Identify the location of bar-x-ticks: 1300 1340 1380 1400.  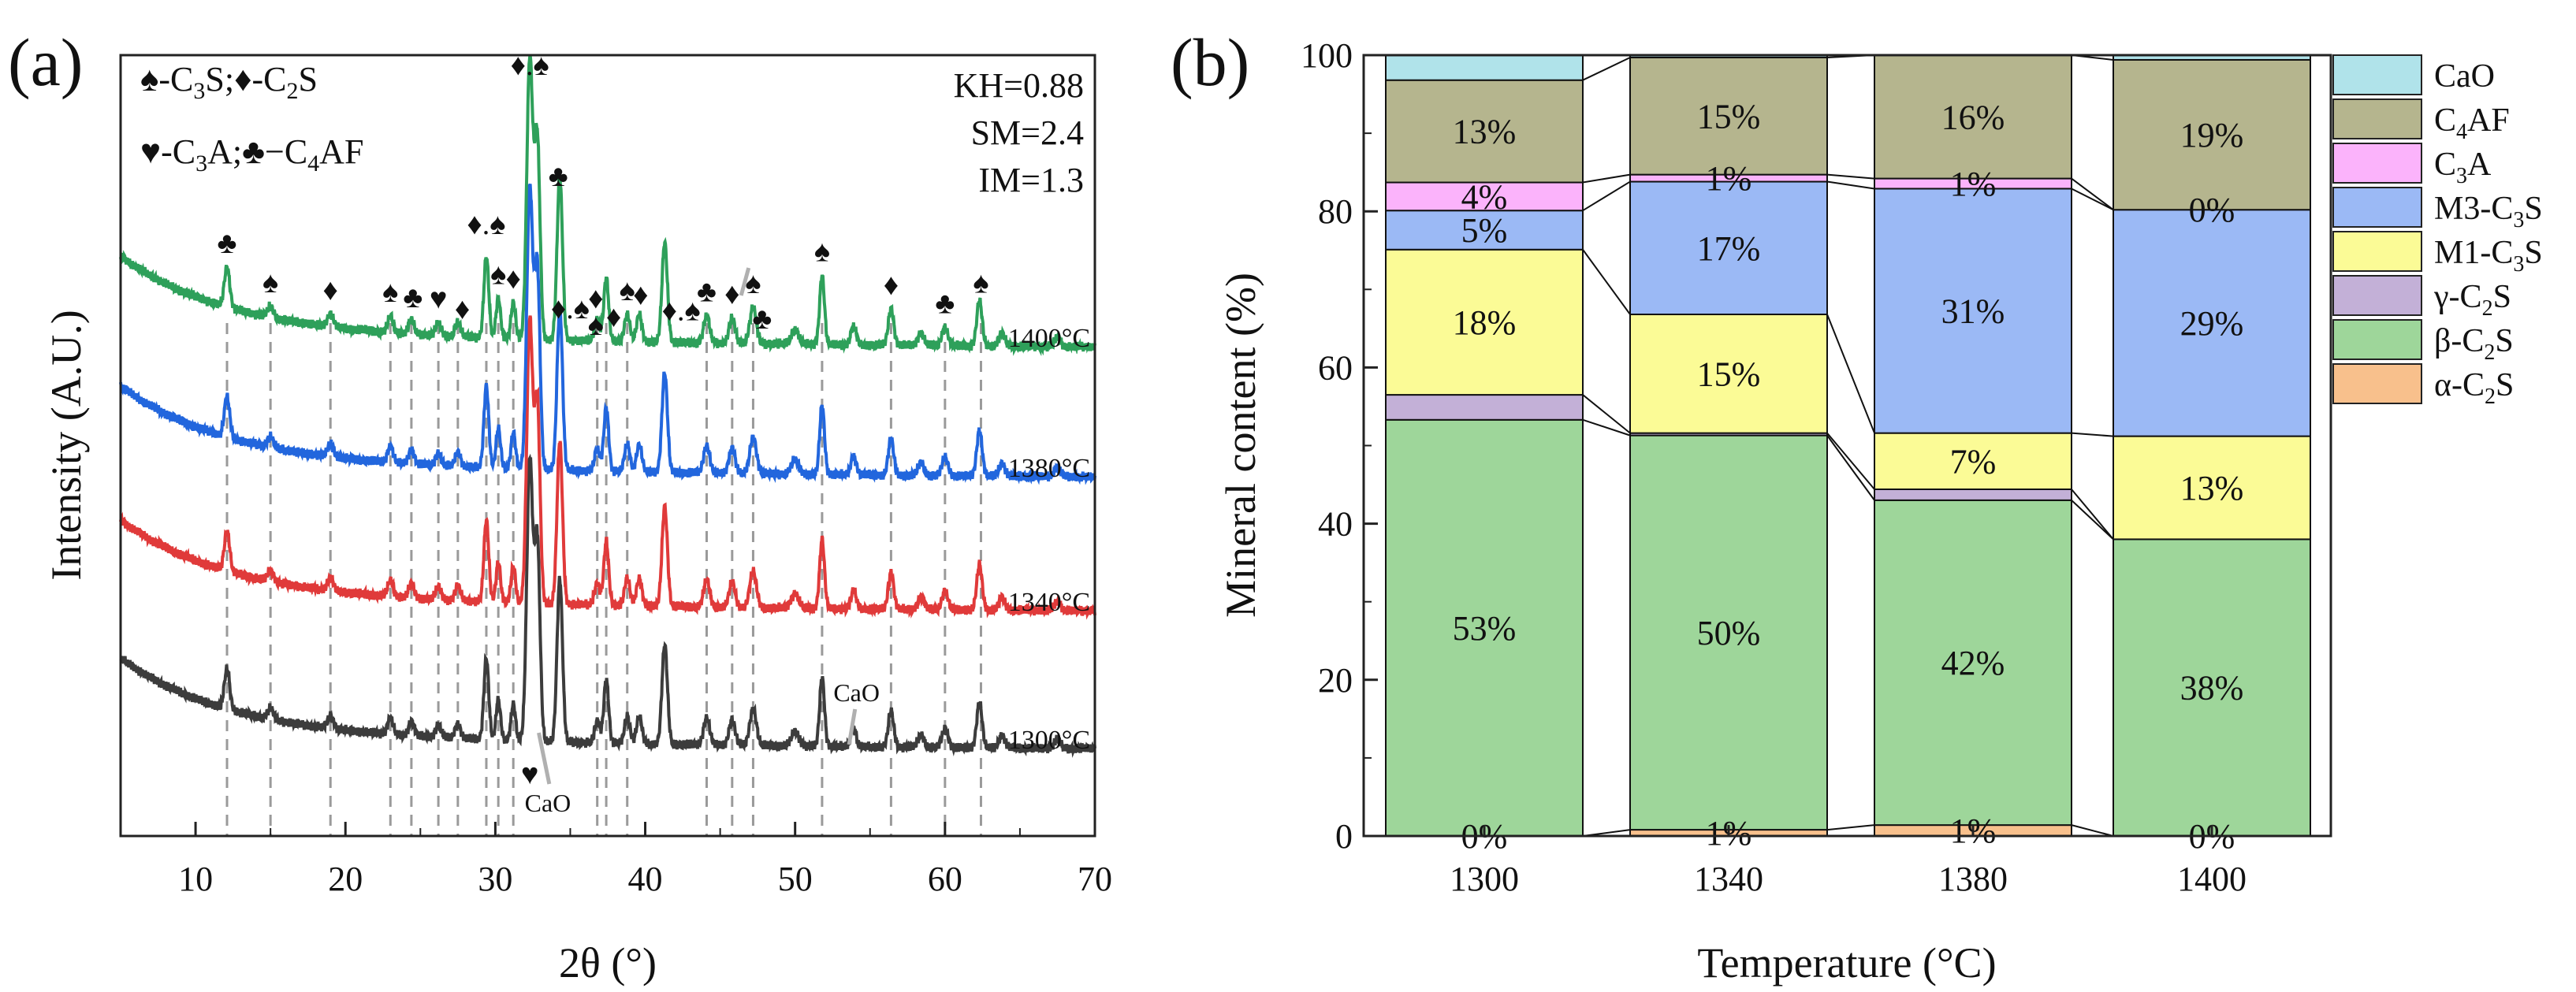
(1848, 861).